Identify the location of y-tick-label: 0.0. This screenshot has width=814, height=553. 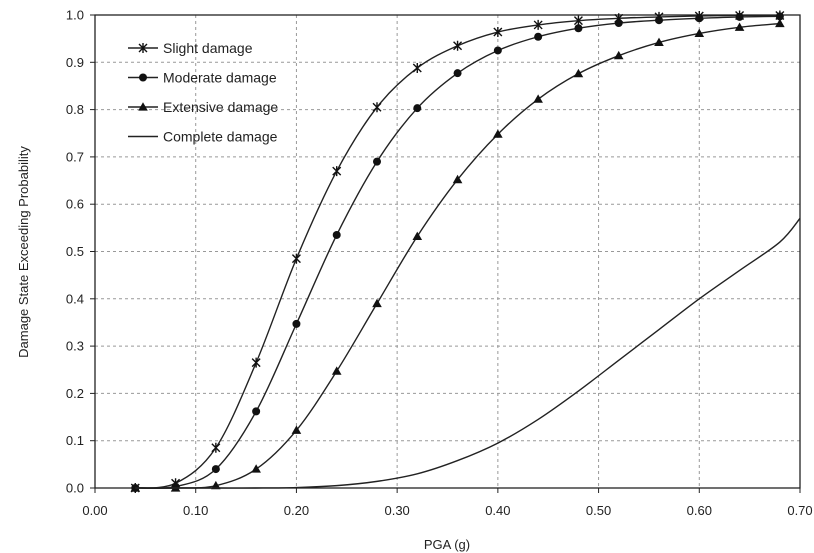
(75, 488).